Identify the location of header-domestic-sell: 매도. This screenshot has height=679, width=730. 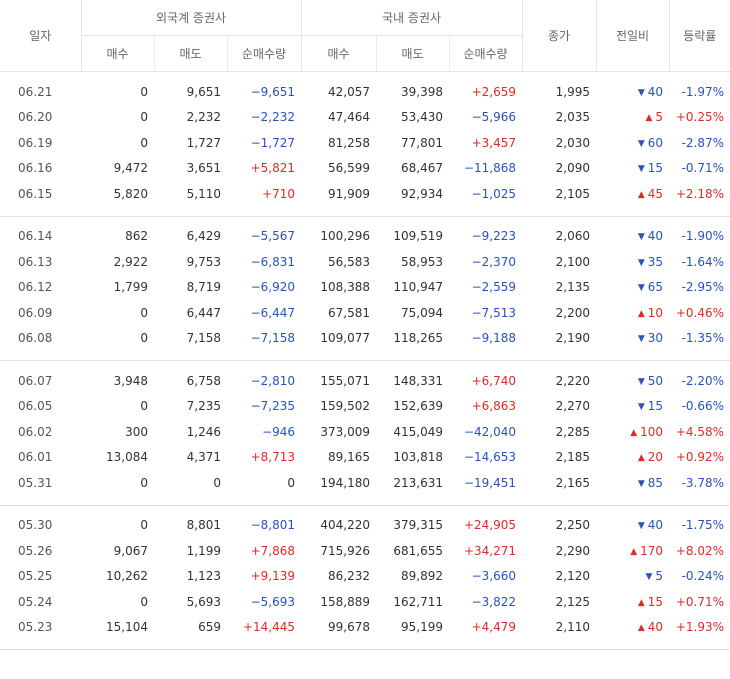
(412, 53).